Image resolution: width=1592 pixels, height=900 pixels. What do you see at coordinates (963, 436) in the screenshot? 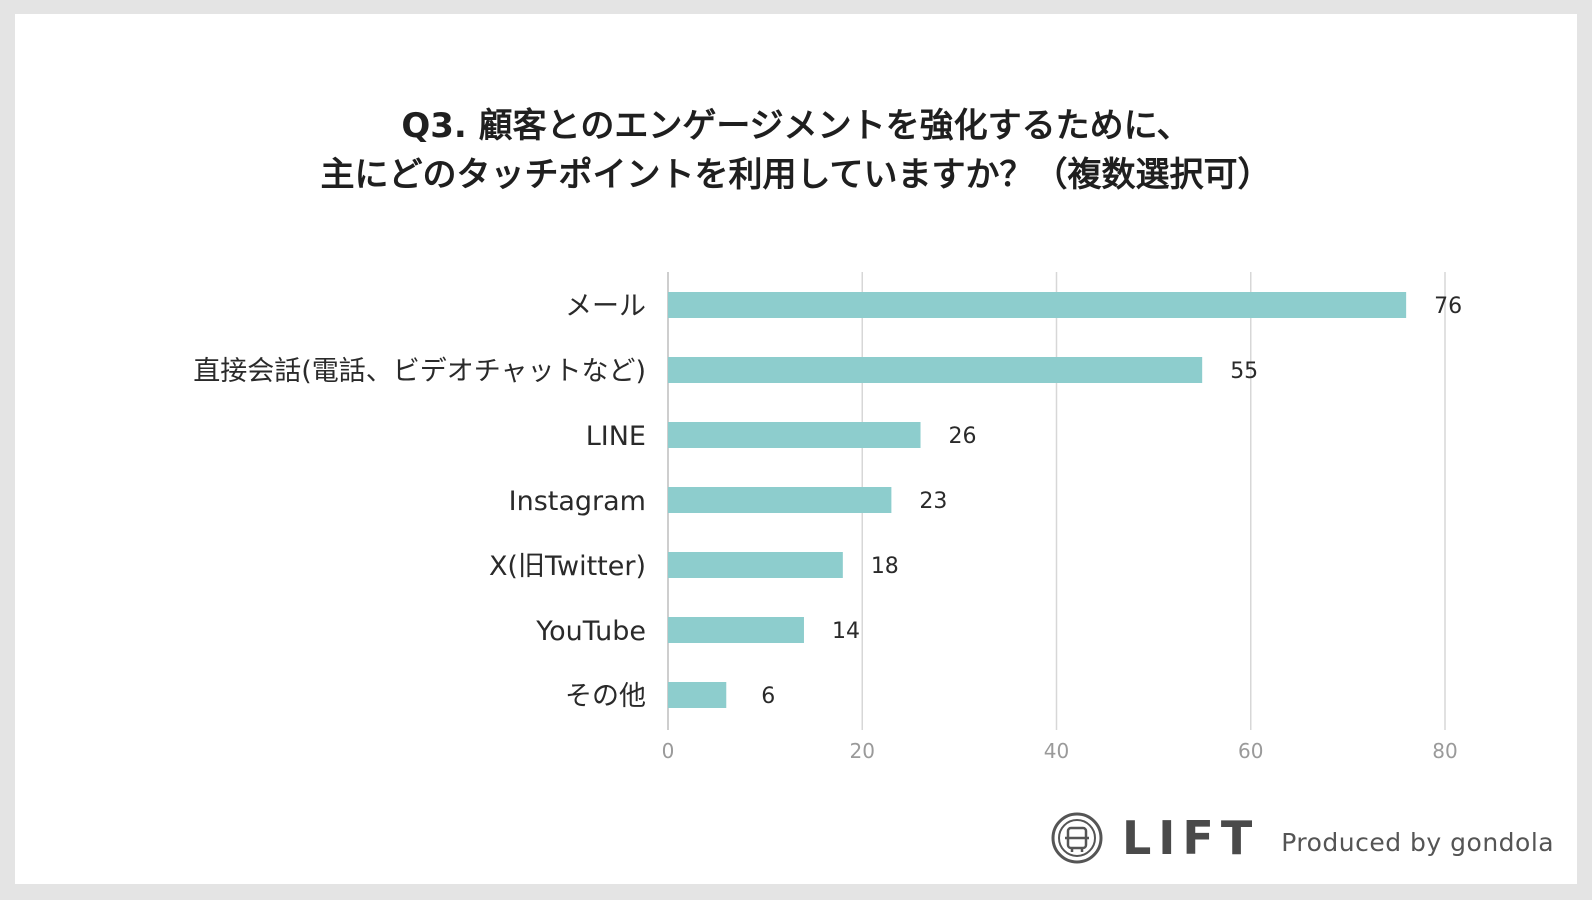
I see `data-label: 26` at bounding box center [963, 436].